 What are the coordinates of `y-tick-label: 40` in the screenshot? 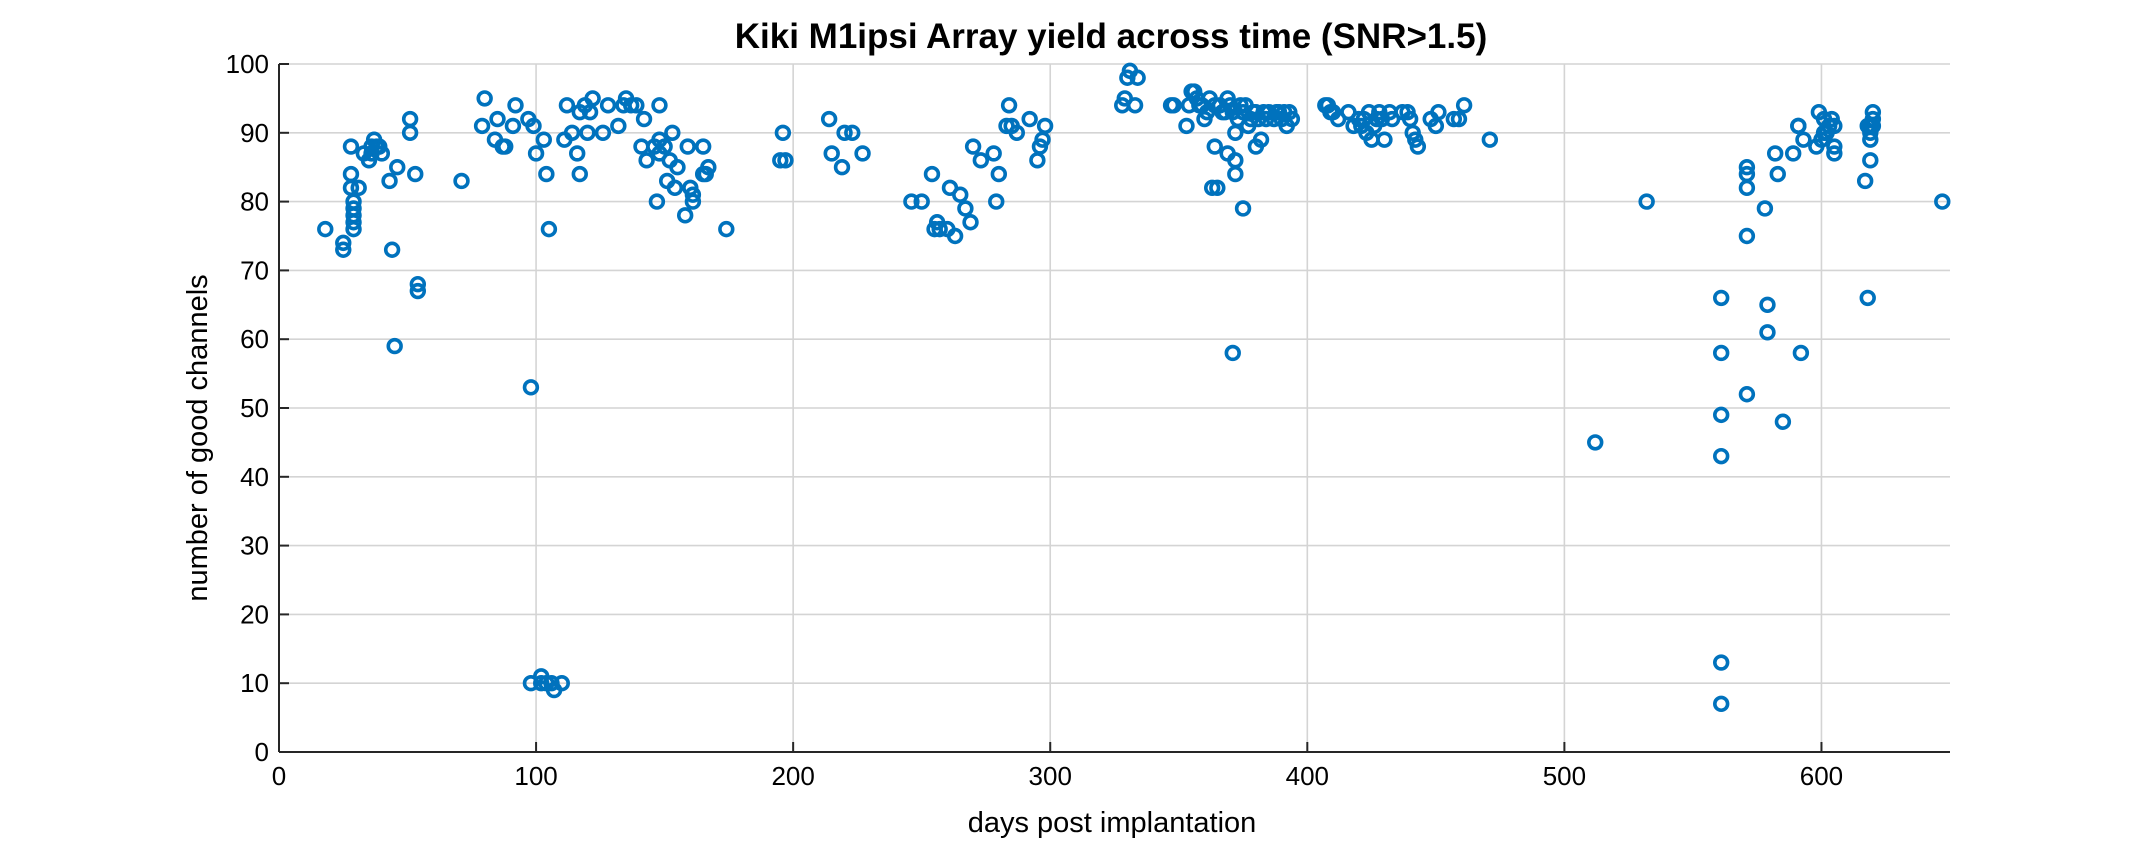 It's located at (254, 477).